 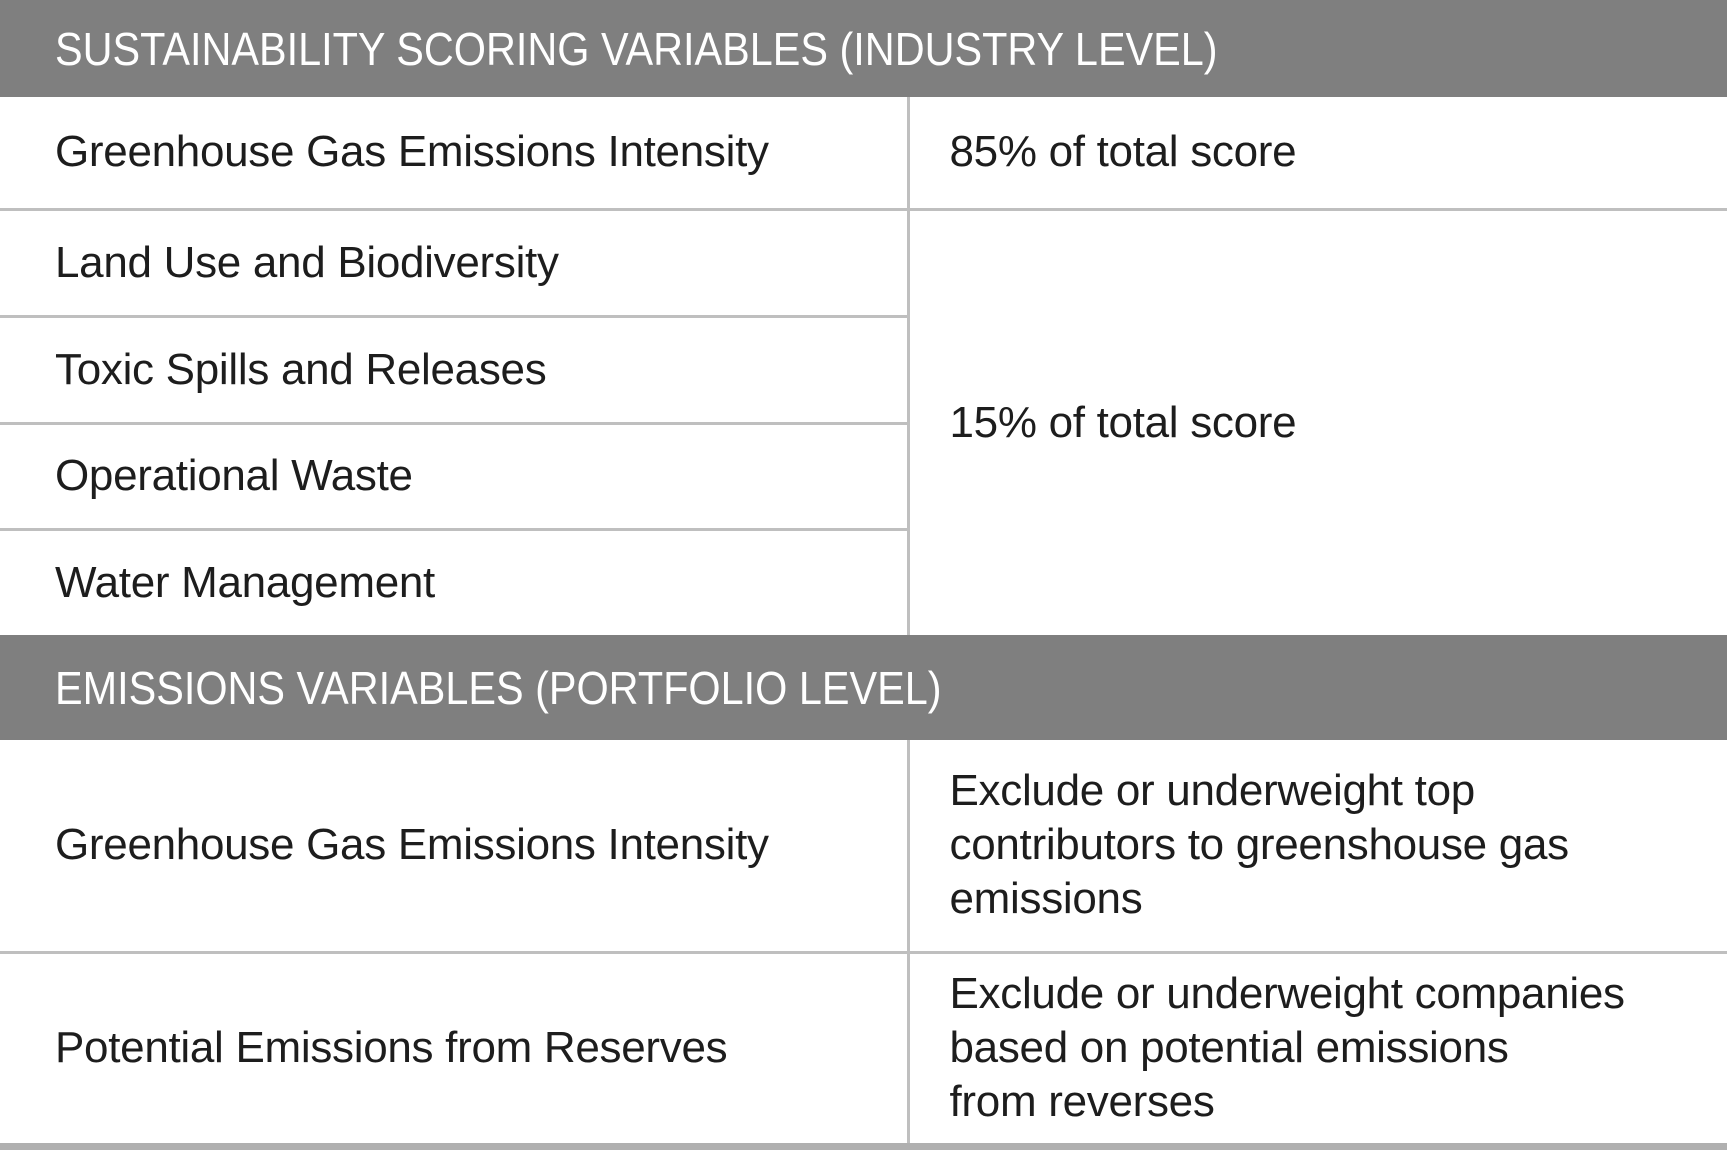 I want to click on variable-cell-ghg-intensity: Greenhouse Gas Emissions Intensity, so click(x=454, y=154).